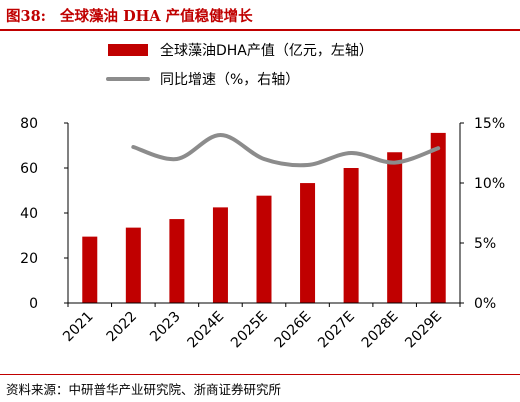 The image size is (520, 402). Describe the element at coordinates (29, 259) in the screenshot. I see `left-axis-tick-label: 20` at that location.